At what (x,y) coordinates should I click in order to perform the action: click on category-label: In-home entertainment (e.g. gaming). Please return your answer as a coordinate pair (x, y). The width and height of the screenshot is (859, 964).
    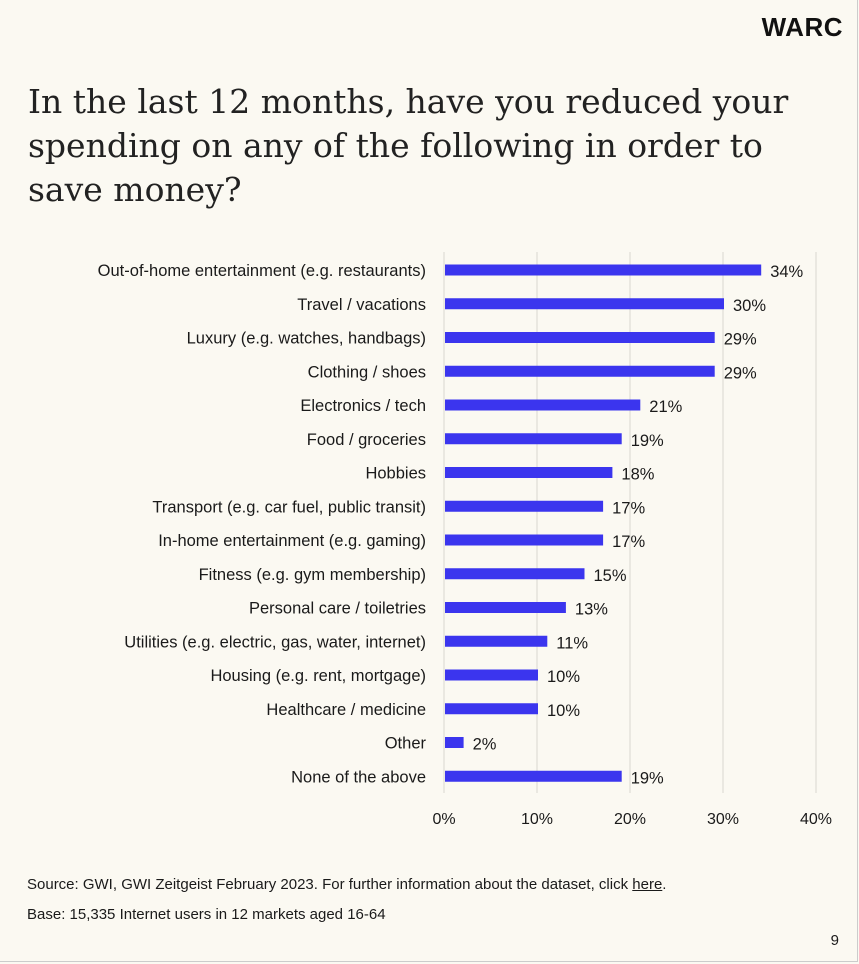
    Looking at the image, I should click on (292, 541).